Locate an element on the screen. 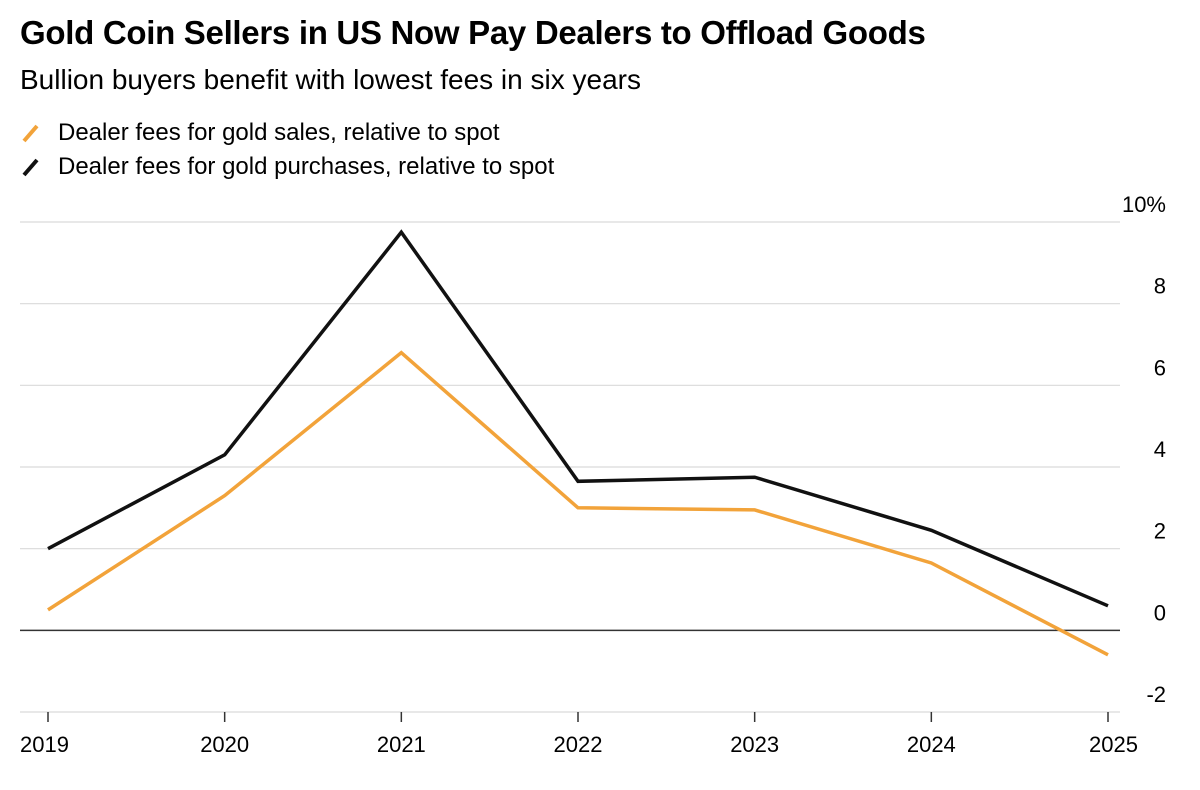 The image size is (1200, 790). y-tick-label: 6 is located at coordinates (1160, 367).